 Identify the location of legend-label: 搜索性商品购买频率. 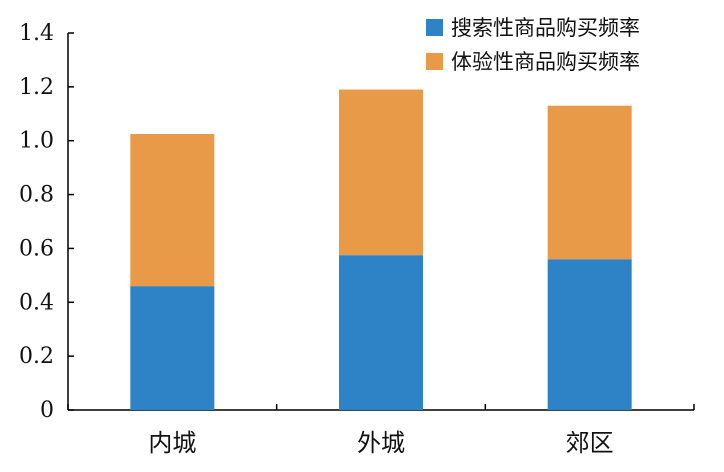
(545, 28).